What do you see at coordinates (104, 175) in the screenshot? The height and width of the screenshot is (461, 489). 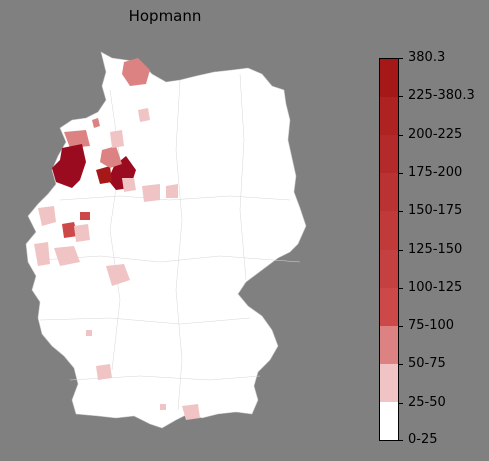 I see `region-vechta` at bounding box center [104, 175].